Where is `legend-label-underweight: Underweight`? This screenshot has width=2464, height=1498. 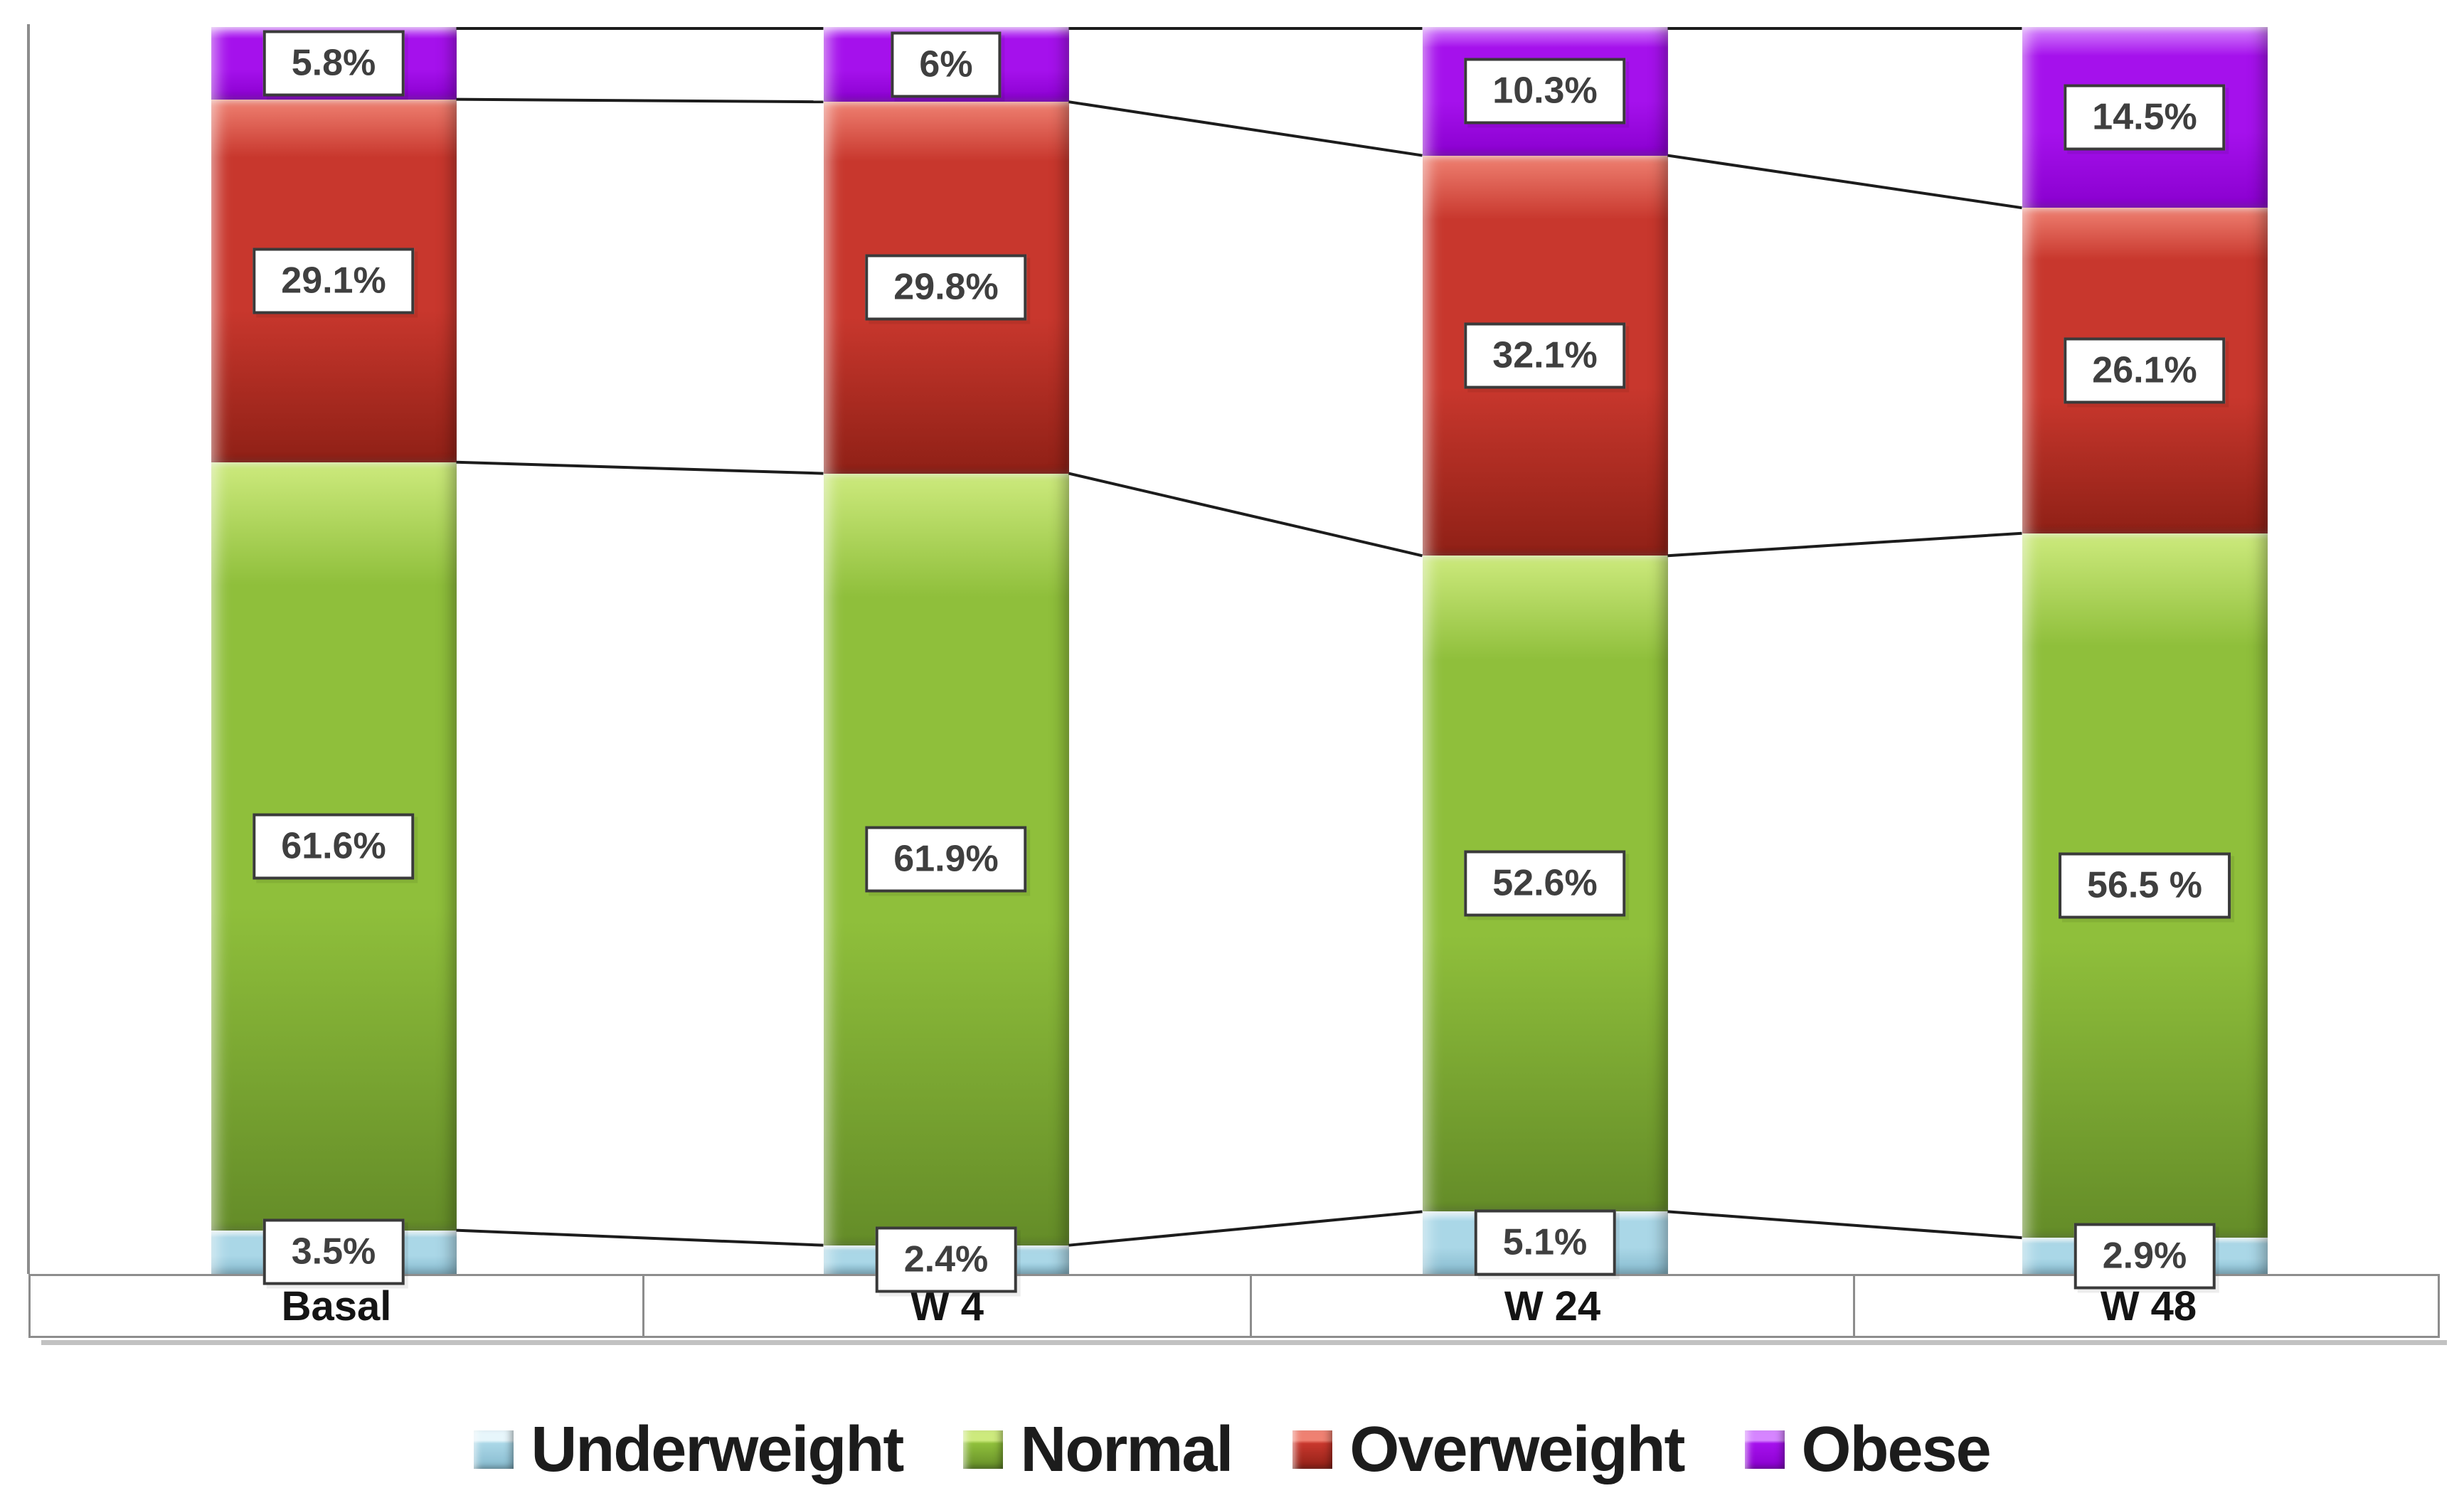
legend-label-underweight: Underweight is located at coordinates (717, 1449).